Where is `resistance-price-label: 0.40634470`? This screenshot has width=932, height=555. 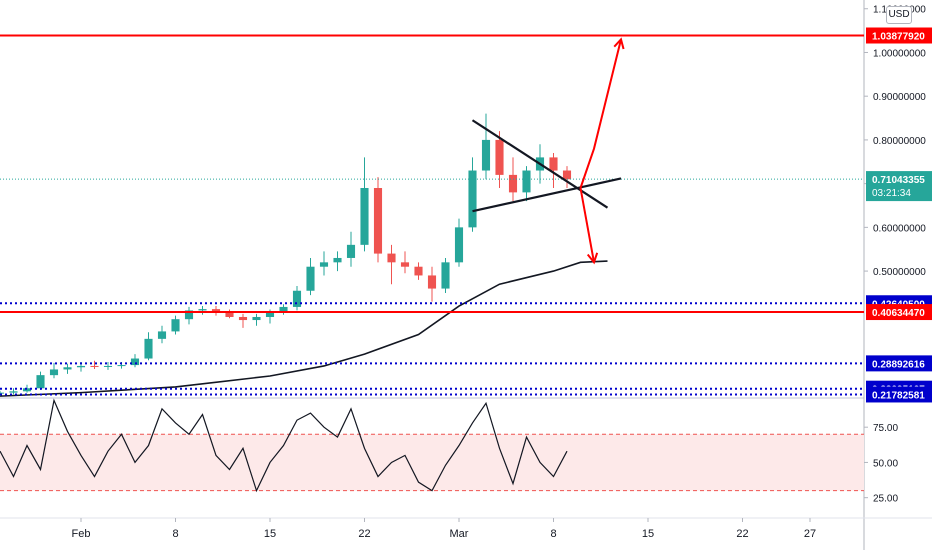
resistance-price-label: 0.40634470 is located at coordinates (899, 312).